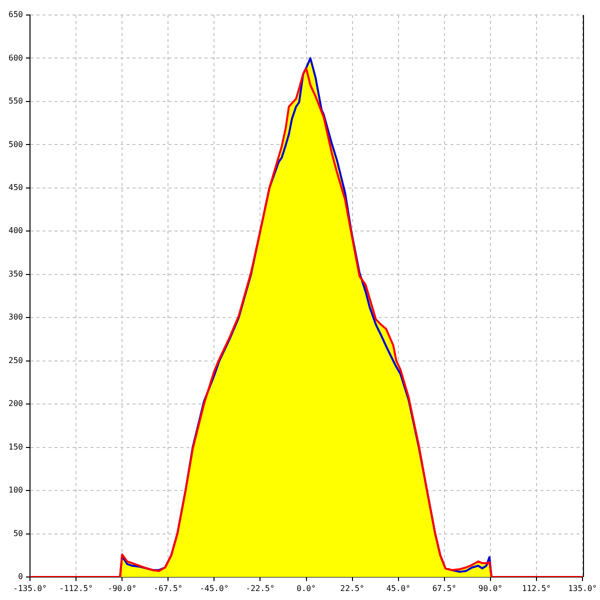 This screenshot has width=600, height=600. Describe the element at coordinates (444, 588) in the screenshot. I see `x-tick-label: 67.5°` at that location.